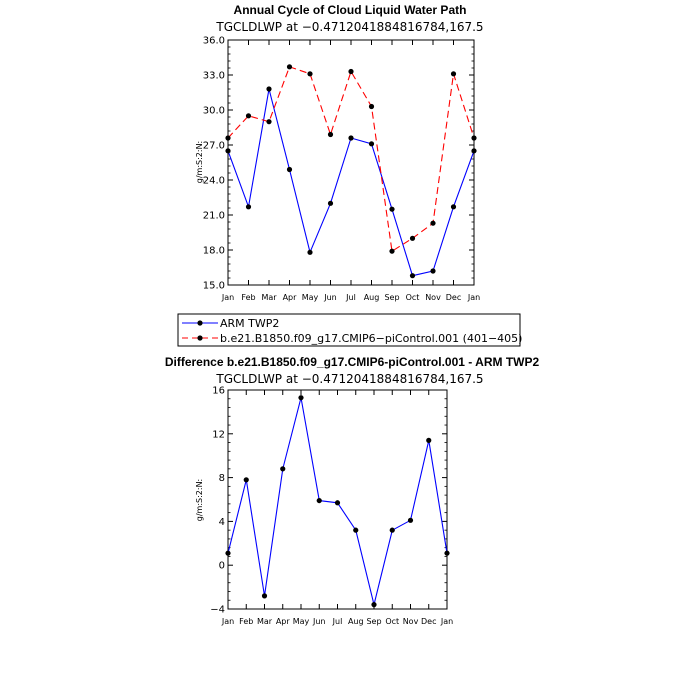 This screenshot has width=700, height=700. I want to click on y-tick-label: 27.0, so click(214, 146).